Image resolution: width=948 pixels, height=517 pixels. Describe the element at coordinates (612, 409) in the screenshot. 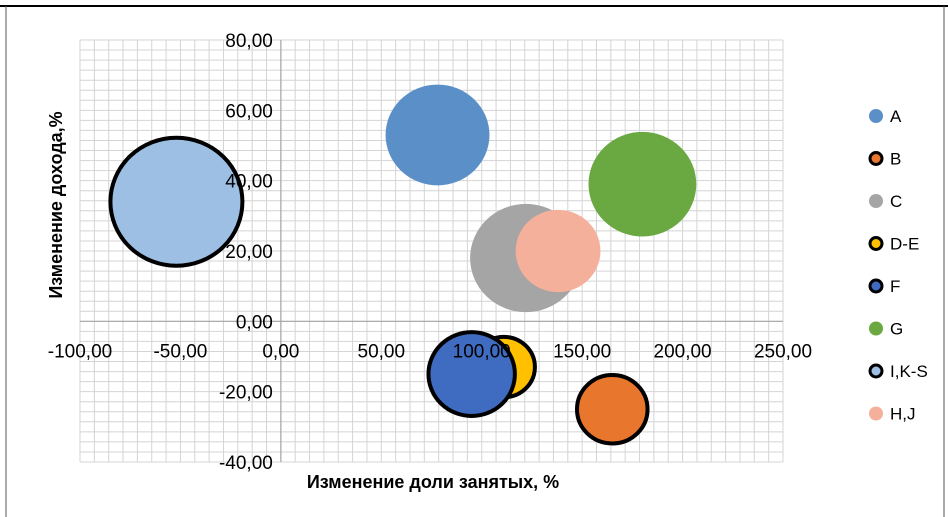

I see `bubble-b` at that location.